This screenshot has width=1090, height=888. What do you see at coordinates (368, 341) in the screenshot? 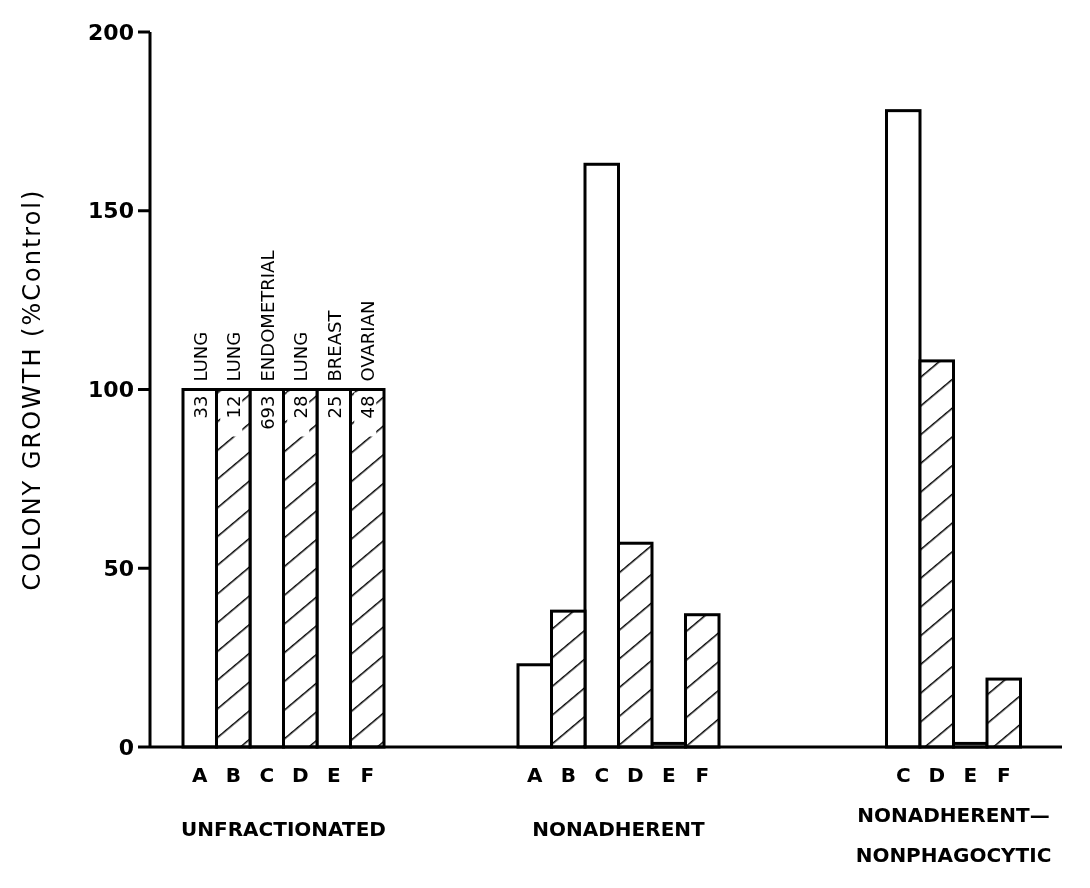
I see `annotation: OVARIAN` at bounding box center [368, 341].